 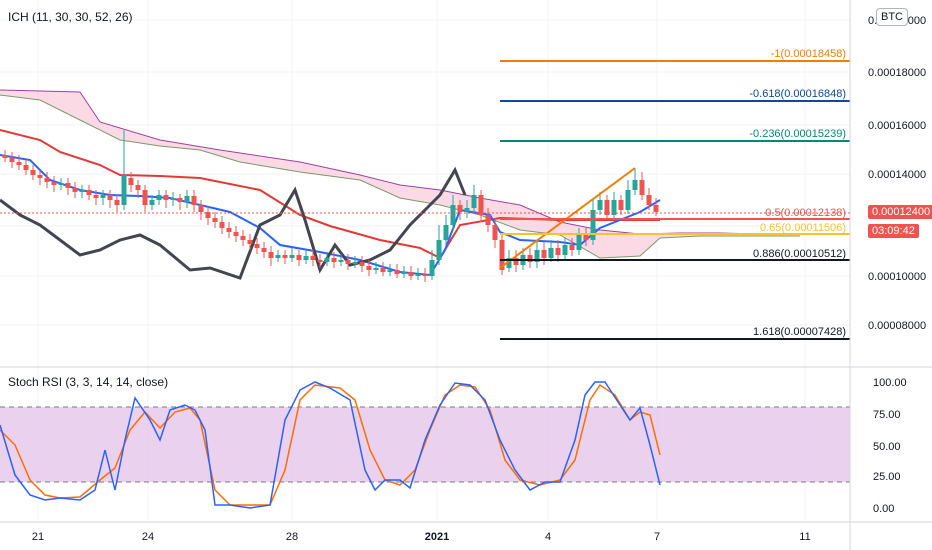 What do you see at coordinates (38, 537) in the screenshot?
I see `time-tick-0: 21` at bounding box center [38, 537].